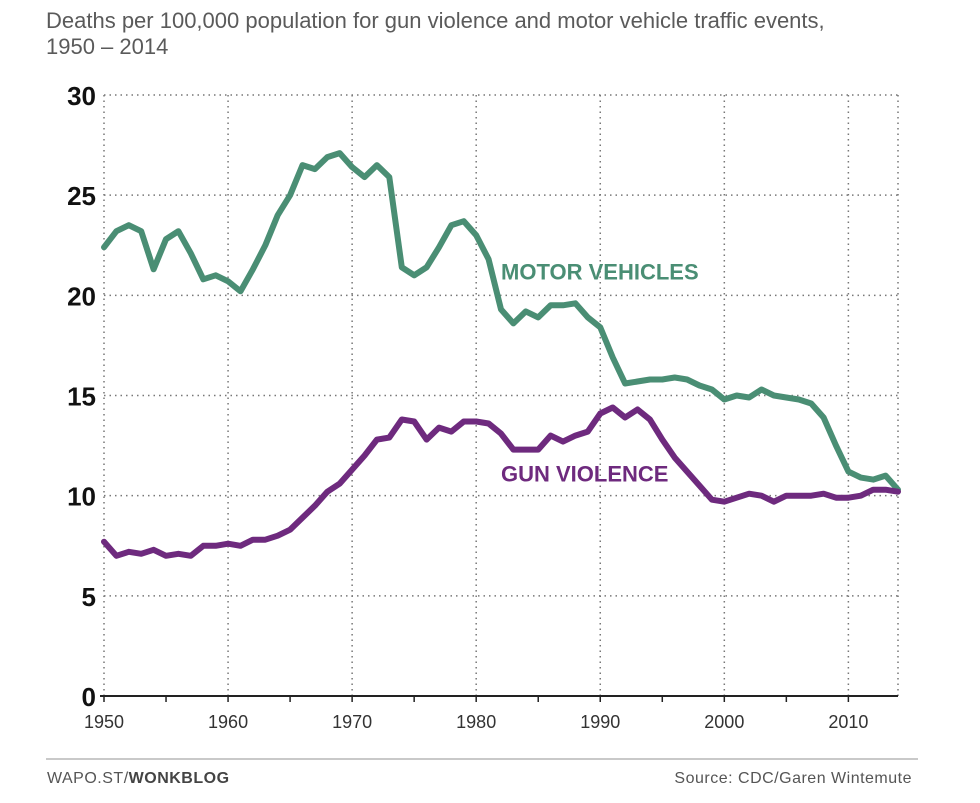 The width and height of the screenshot is (980, 803). I want to click on footer-divider, so click(482, 759).